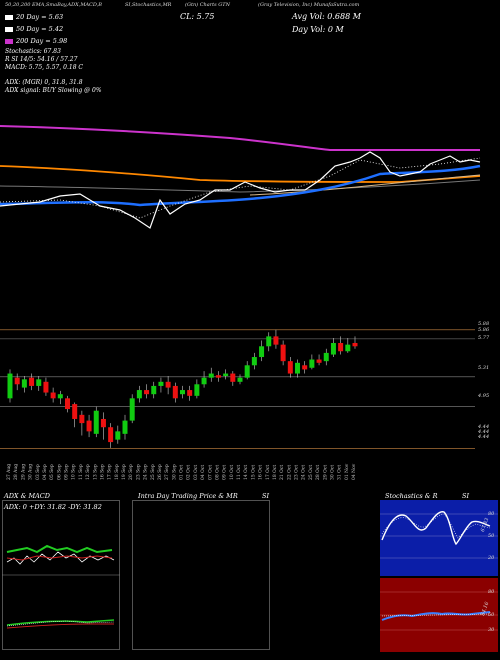 Image resolution: width=500 pixels, height=660 pixels. Describe the element at coordinates (484, 338) in the screenshot. I see `price-label-3: 5.77` at that location.